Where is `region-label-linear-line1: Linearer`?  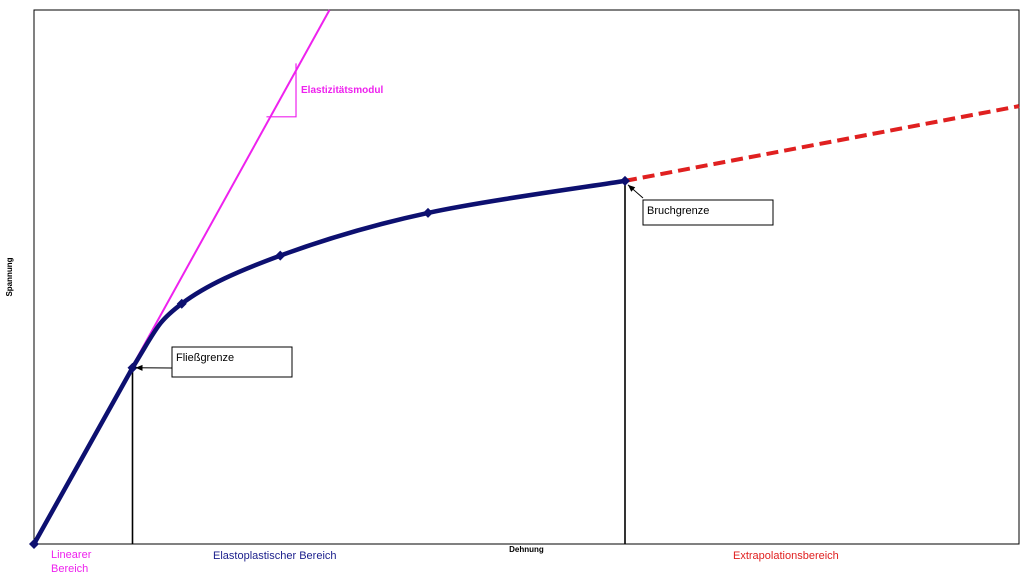 region-label-linear-line1: Linearer is located at coordinates (71, 555).